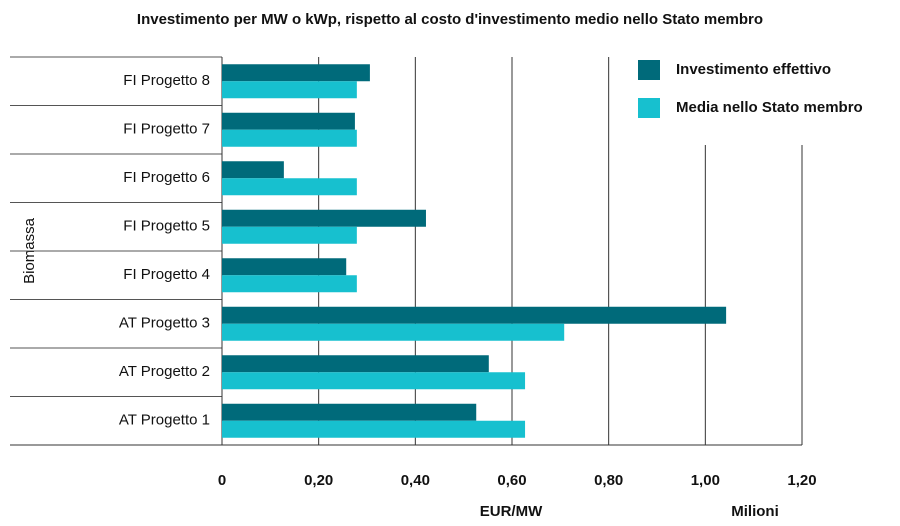 The image size is (900, 526). I want to click on legend-label: Media nello Stato membro, so click(769, 107).